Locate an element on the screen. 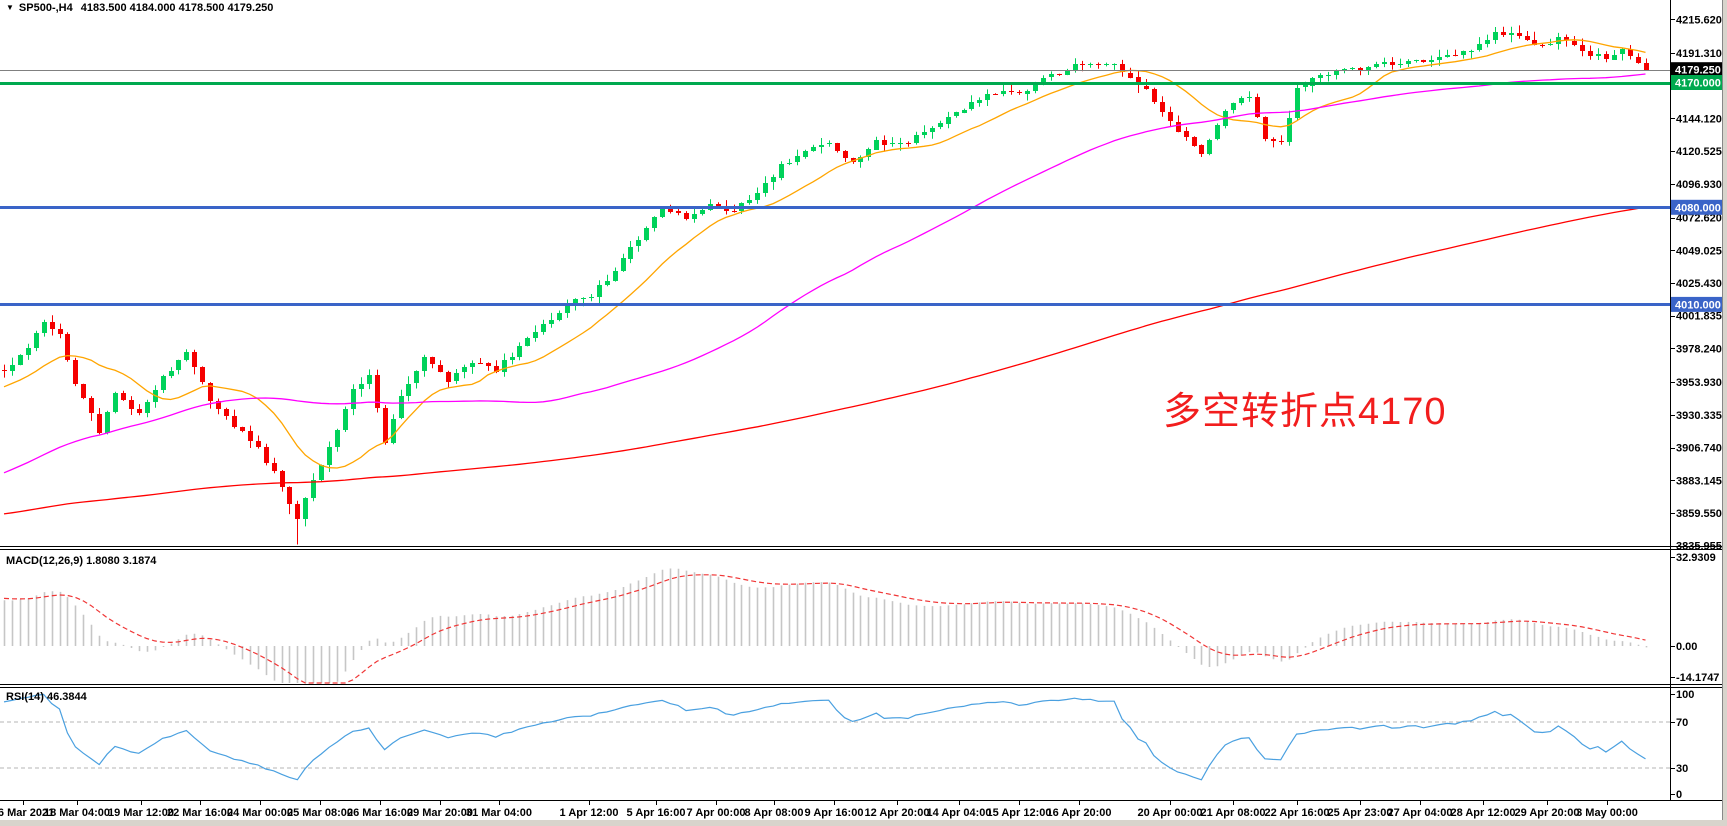 This screenshot has width=1727, height=826. price-tick-label: 3978.240 is located at coordinates (1699, 349).